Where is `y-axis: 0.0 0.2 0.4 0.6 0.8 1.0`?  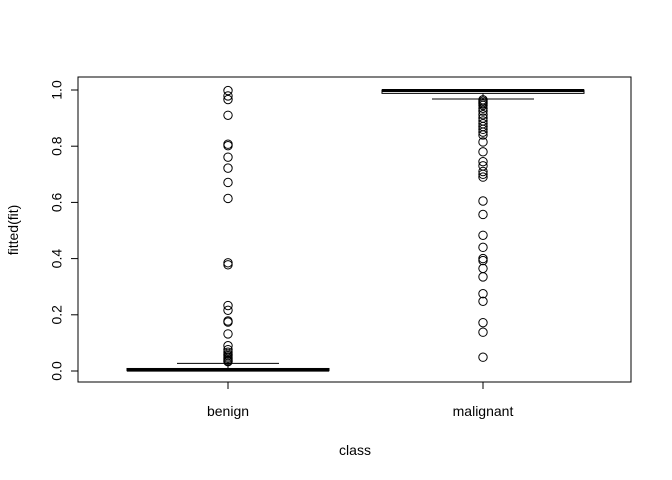 y-axis: 0.0 0.2 0.4 0.6 0.8 1.0 is located at coordinates (64, 230).